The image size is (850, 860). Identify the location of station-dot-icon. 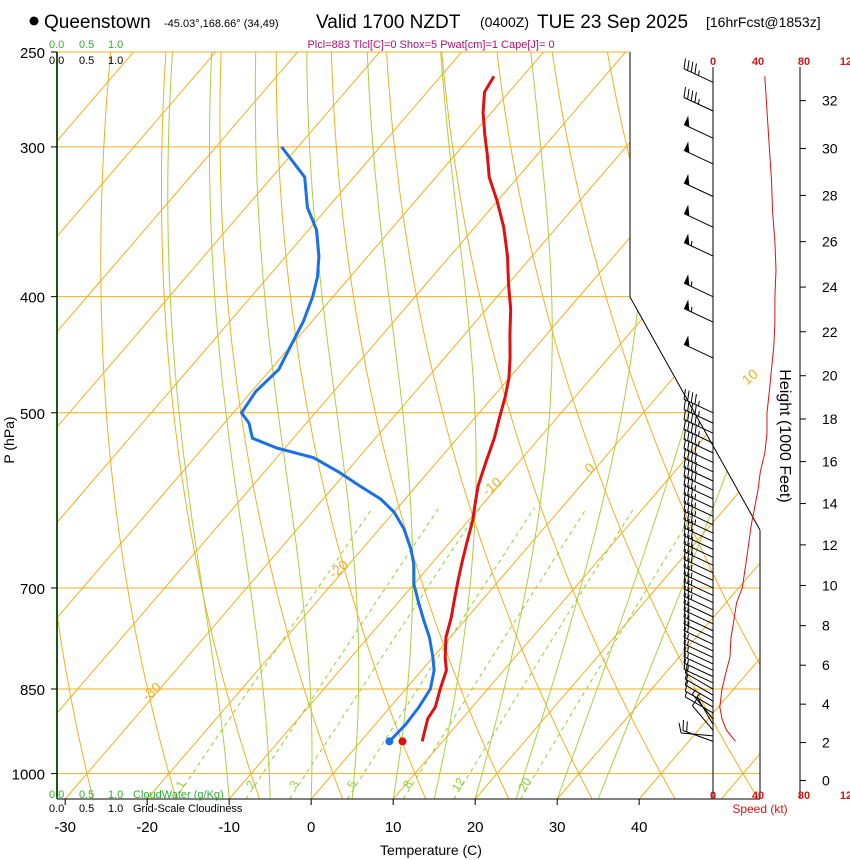
(34, 21).